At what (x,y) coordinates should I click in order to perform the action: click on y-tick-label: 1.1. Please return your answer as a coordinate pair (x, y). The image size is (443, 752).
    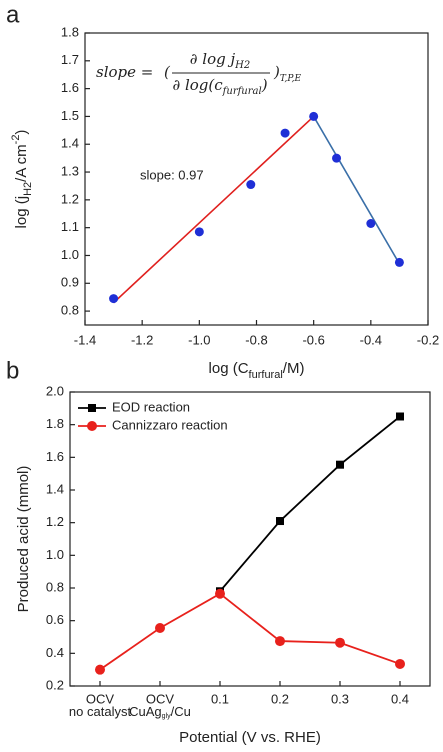
    Looking at the image, I should click on (70, 226).